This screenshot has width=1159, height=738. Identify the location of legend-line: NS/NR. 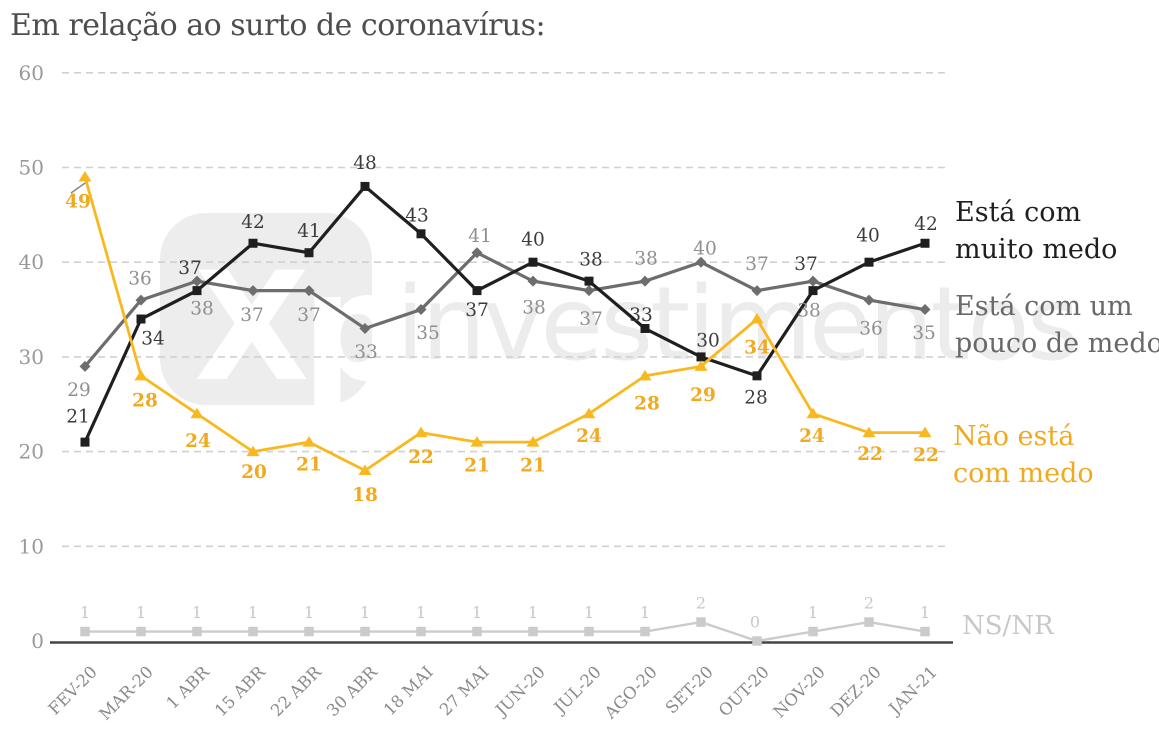
(1008, 626).